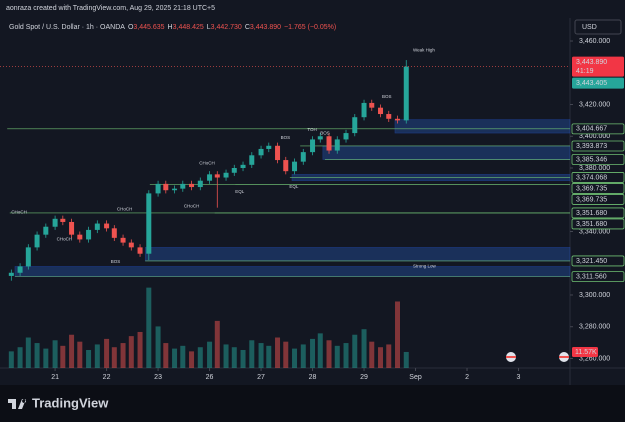  What do you see at coordinates (598, 27) in the screenshot?
I see `currency-box` at bounding box center [598, 27].